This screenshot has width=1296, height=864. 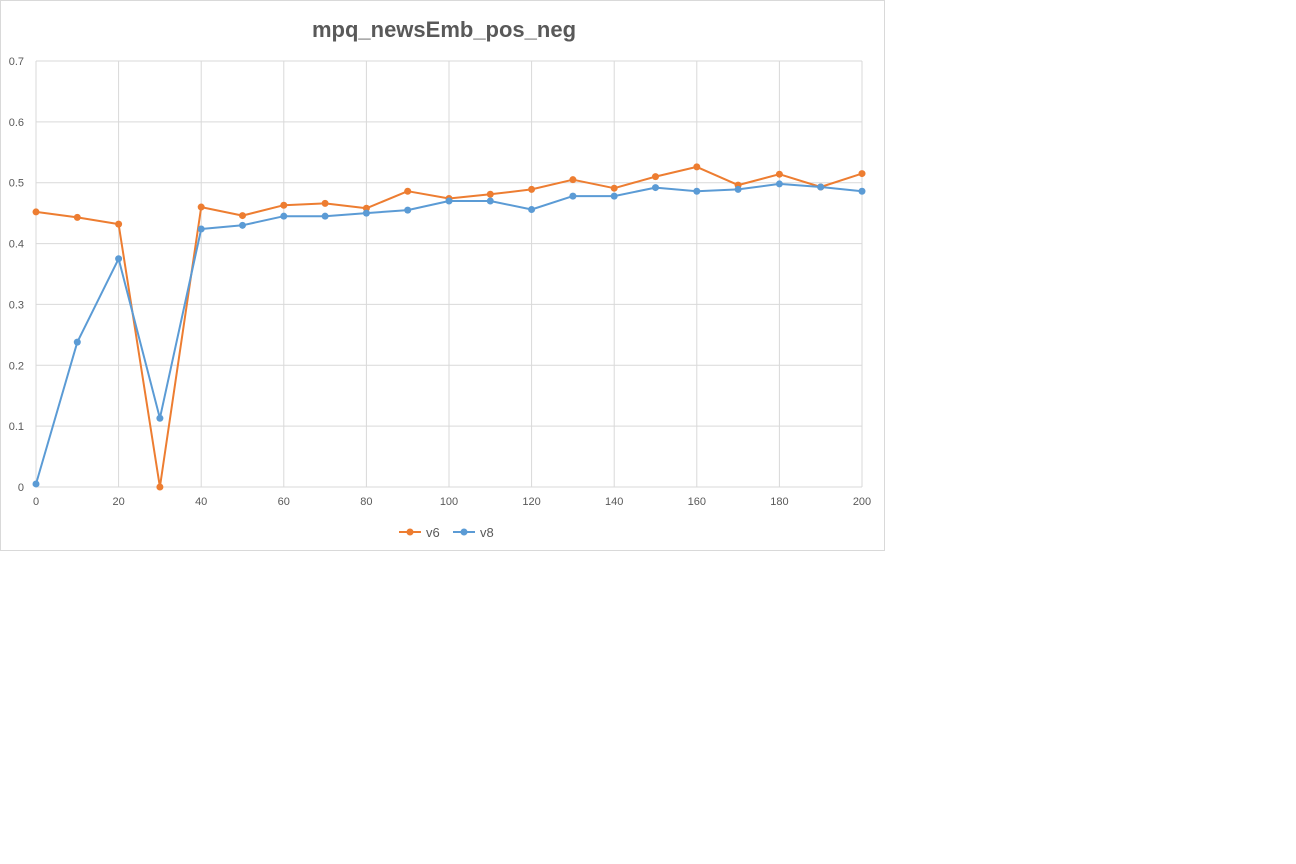 I want to click on y-tick-label: 0.3, so click(x=16, y=305).